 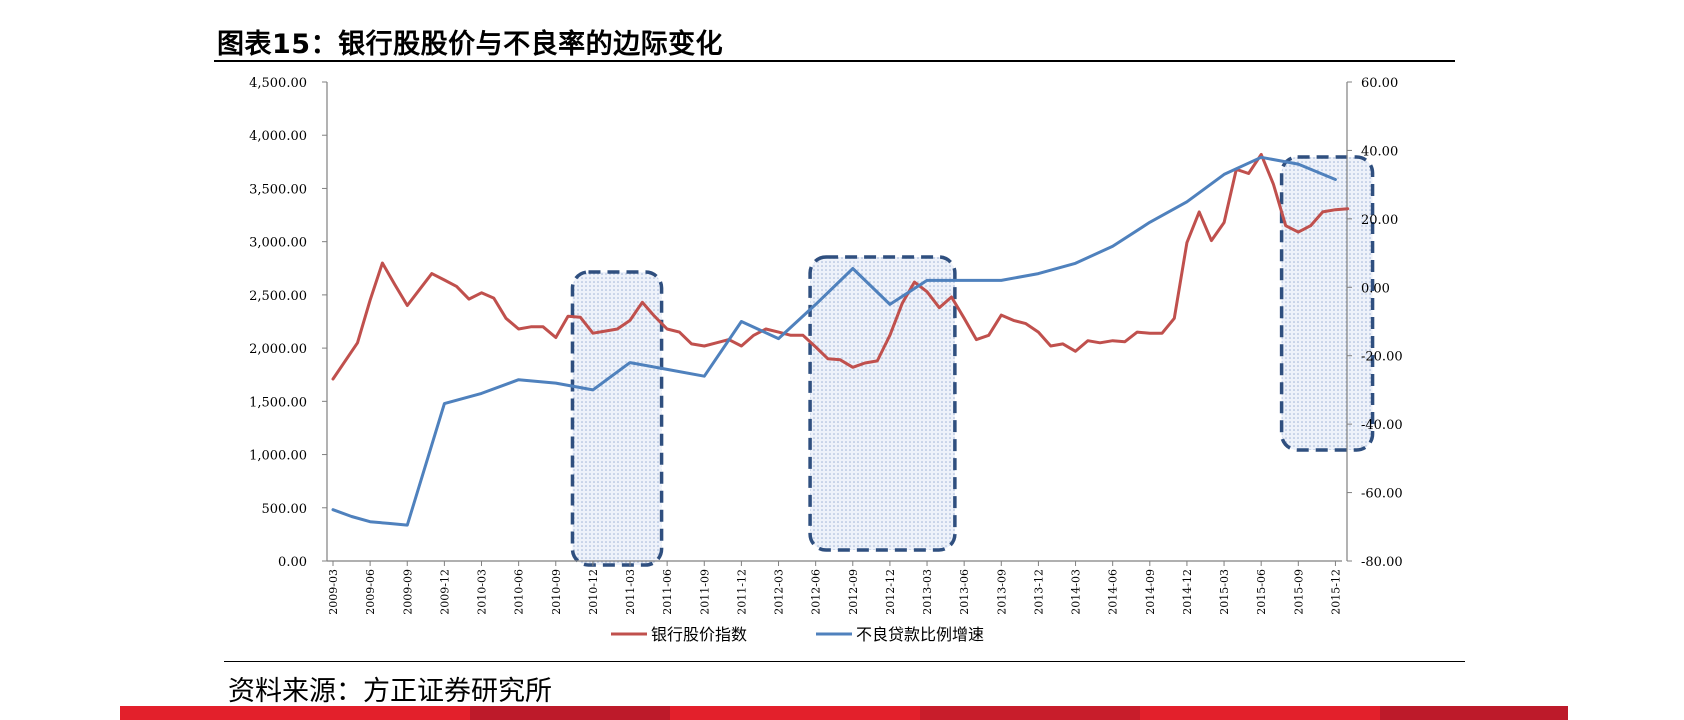 I want to click on right-tick-label: -40.00, so click(x=1382, y=425).